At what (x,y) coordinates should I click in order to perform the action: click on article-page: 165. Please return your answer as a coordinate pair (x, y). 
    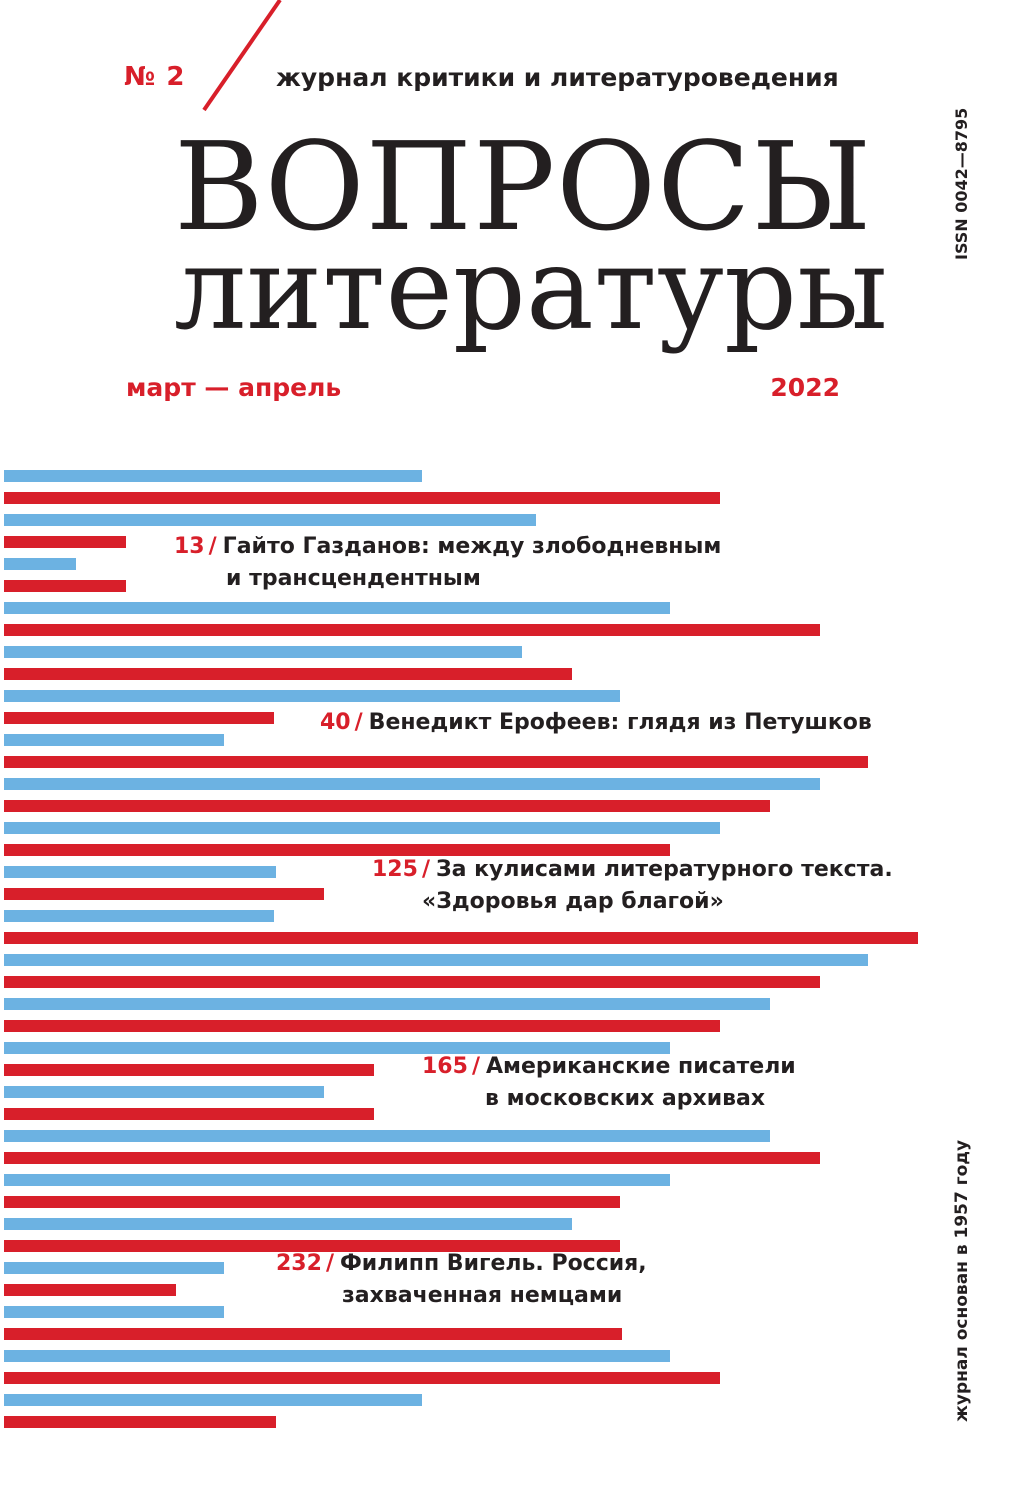
    Looking at the image, I should click on (445, 1066).